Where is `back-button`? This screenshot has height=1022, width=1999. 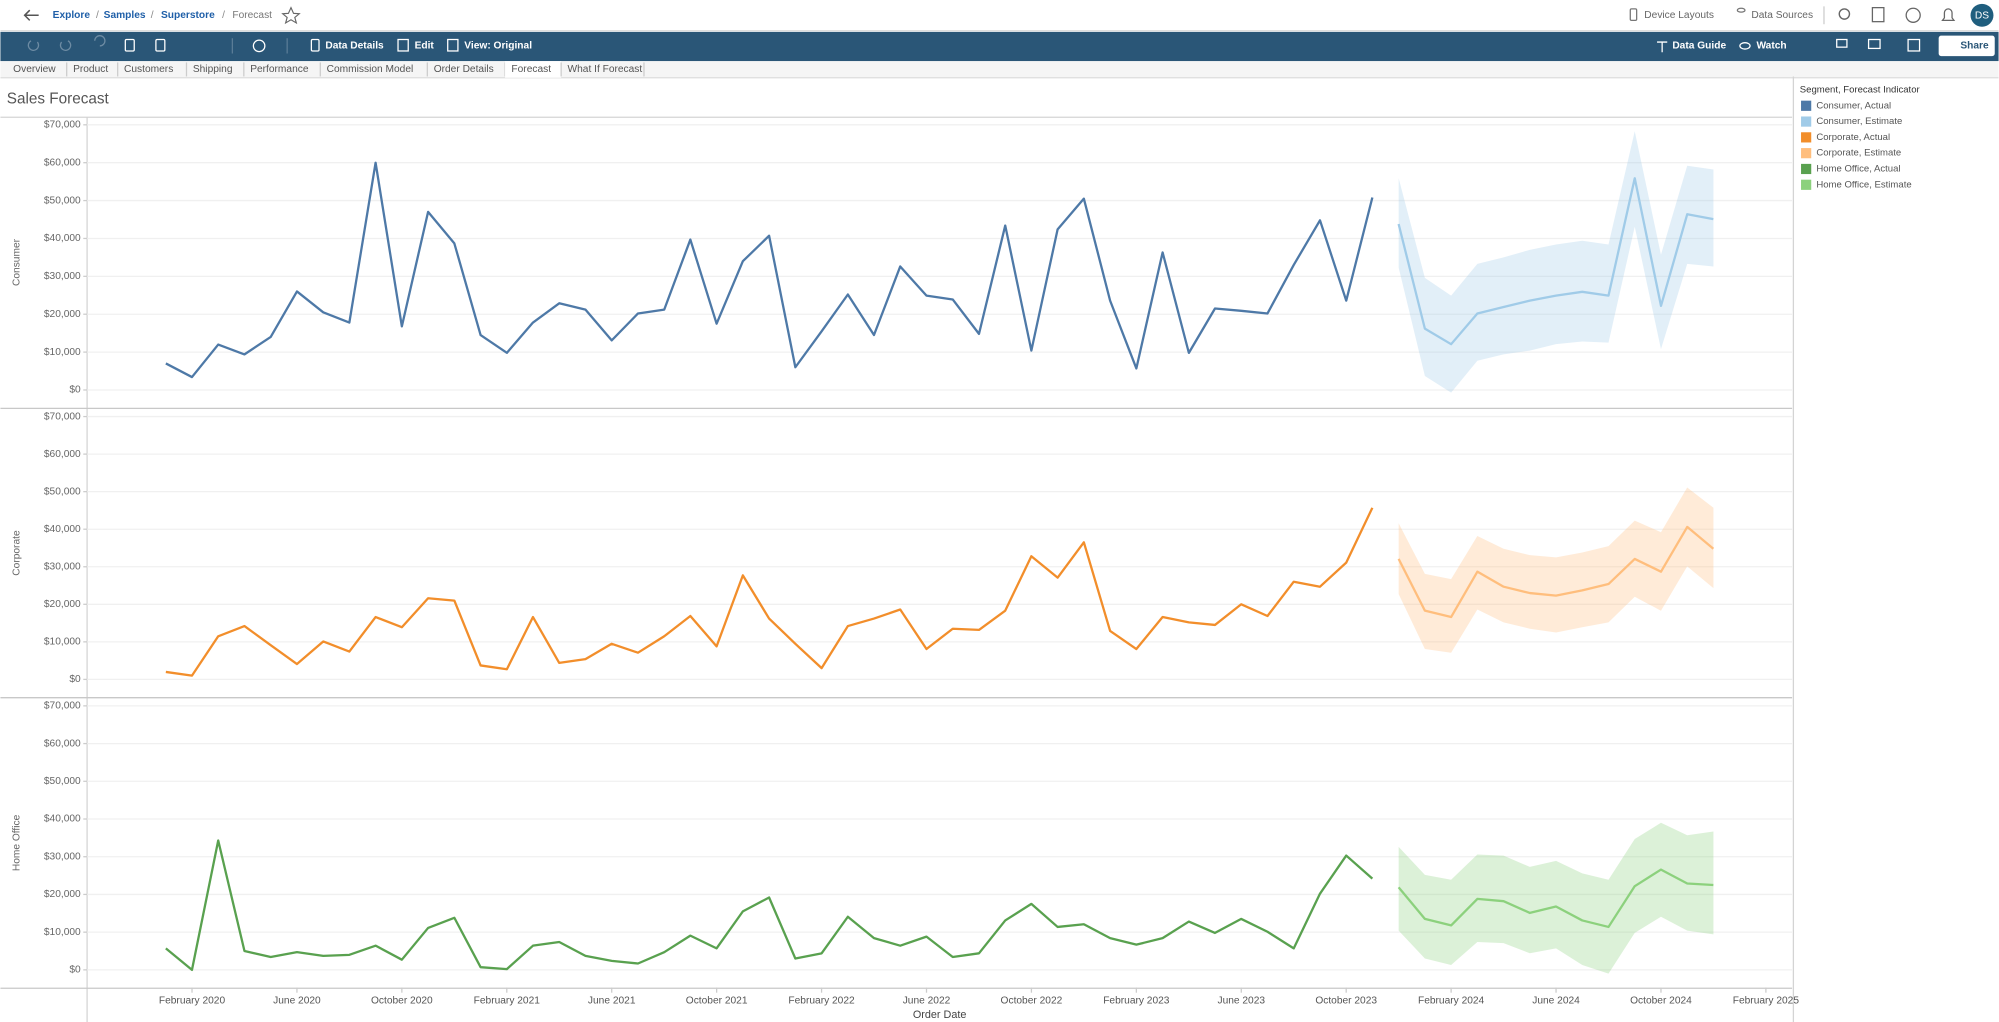
back-button is located at coordinates (31, 15).